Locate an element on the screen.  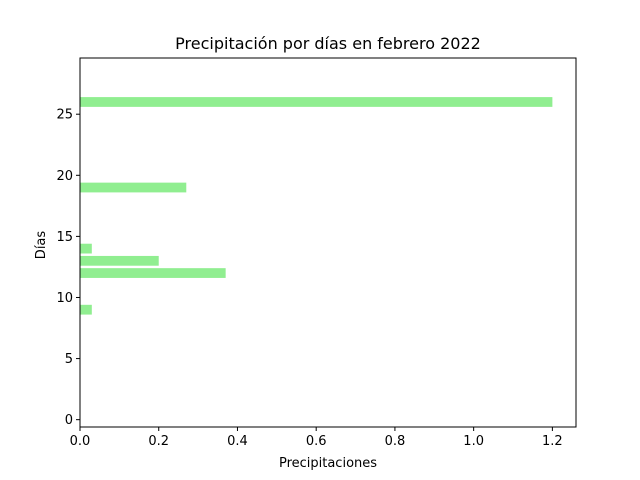
x-tick-label: 0.4 is located at coordinates (237, 441).